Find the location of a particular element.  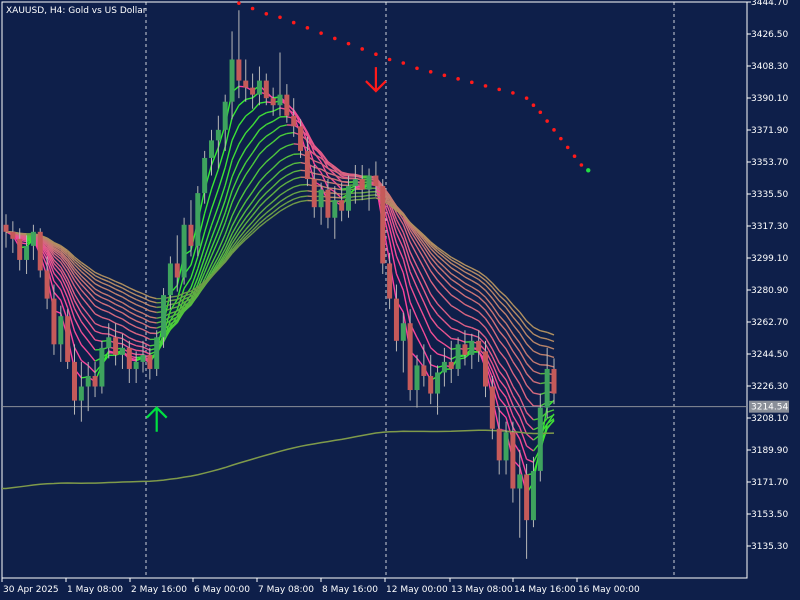

psar-dot is located at coordinates (526, 98).